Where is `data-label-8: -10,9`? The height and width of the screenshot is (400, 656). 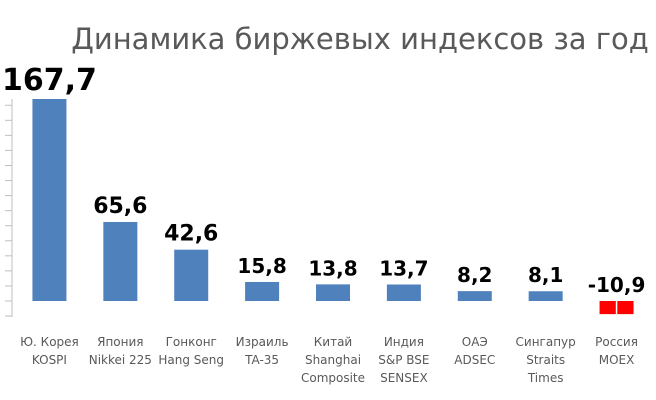
data-label-8: -10,9 is located at coordinates (617, 285).